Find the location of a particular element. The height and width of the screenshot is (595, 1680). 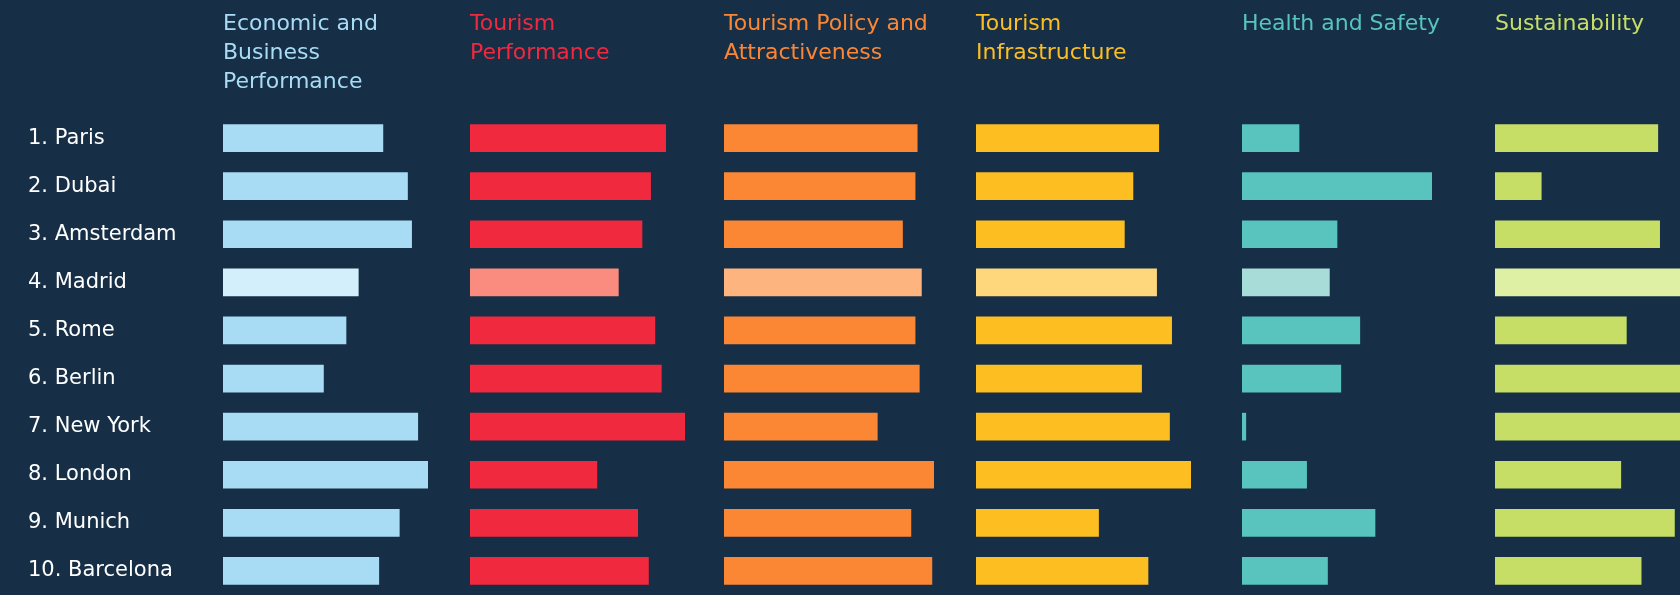

chart-title: Tourism Policy and Attractiveness is located at coordinates (826, 37).